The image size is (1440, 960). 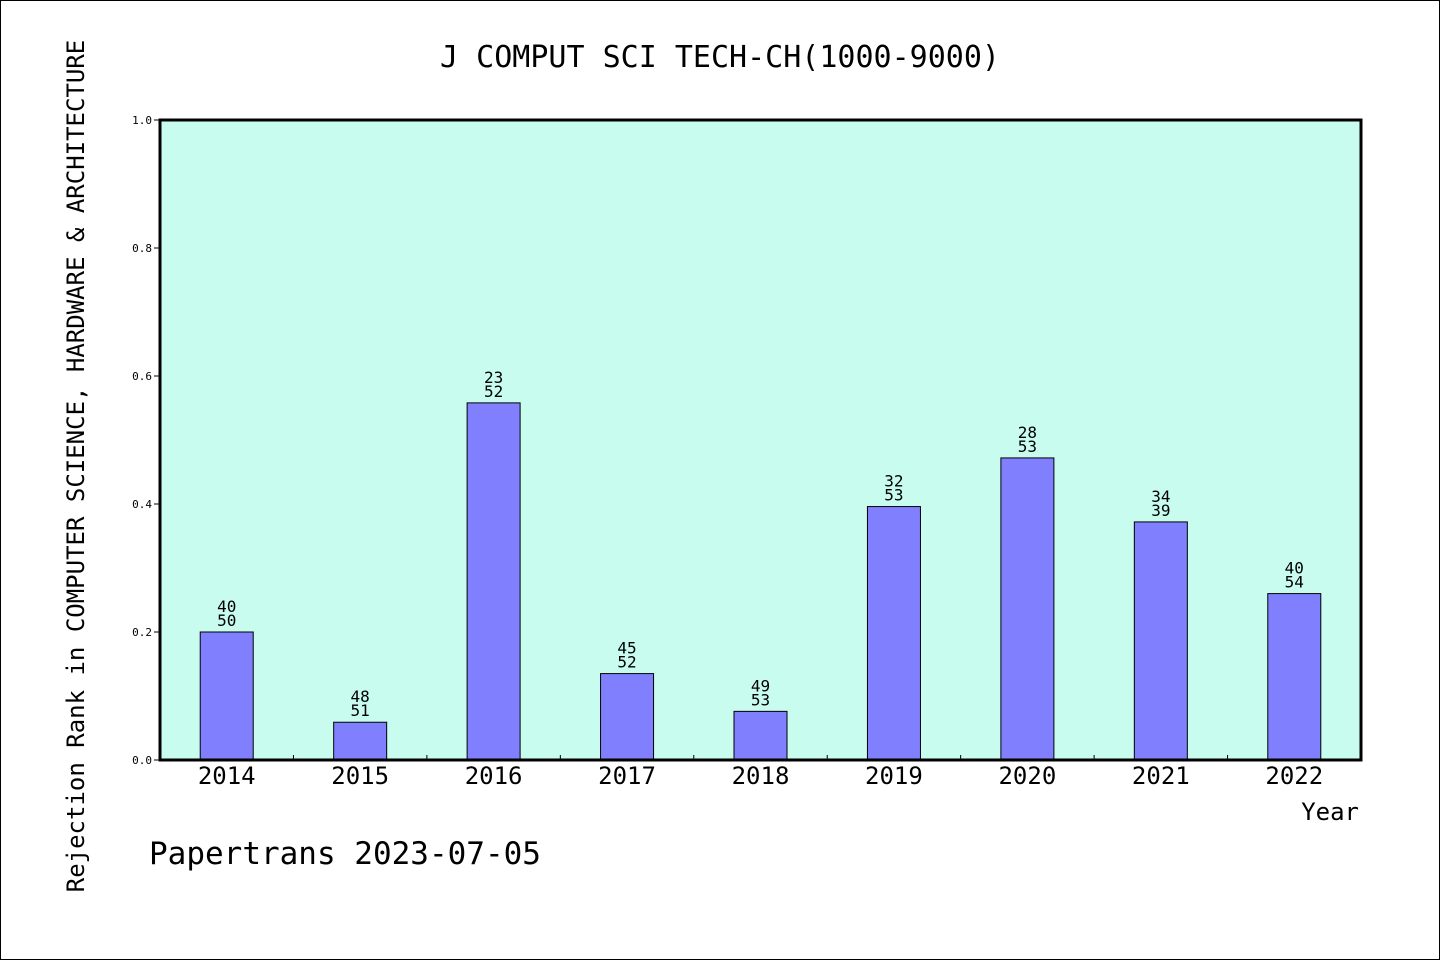 What do you see at coordinates (360, 710) in the screenshot?
I see `bar-total-label: 51` at bounding box center [360, 710].